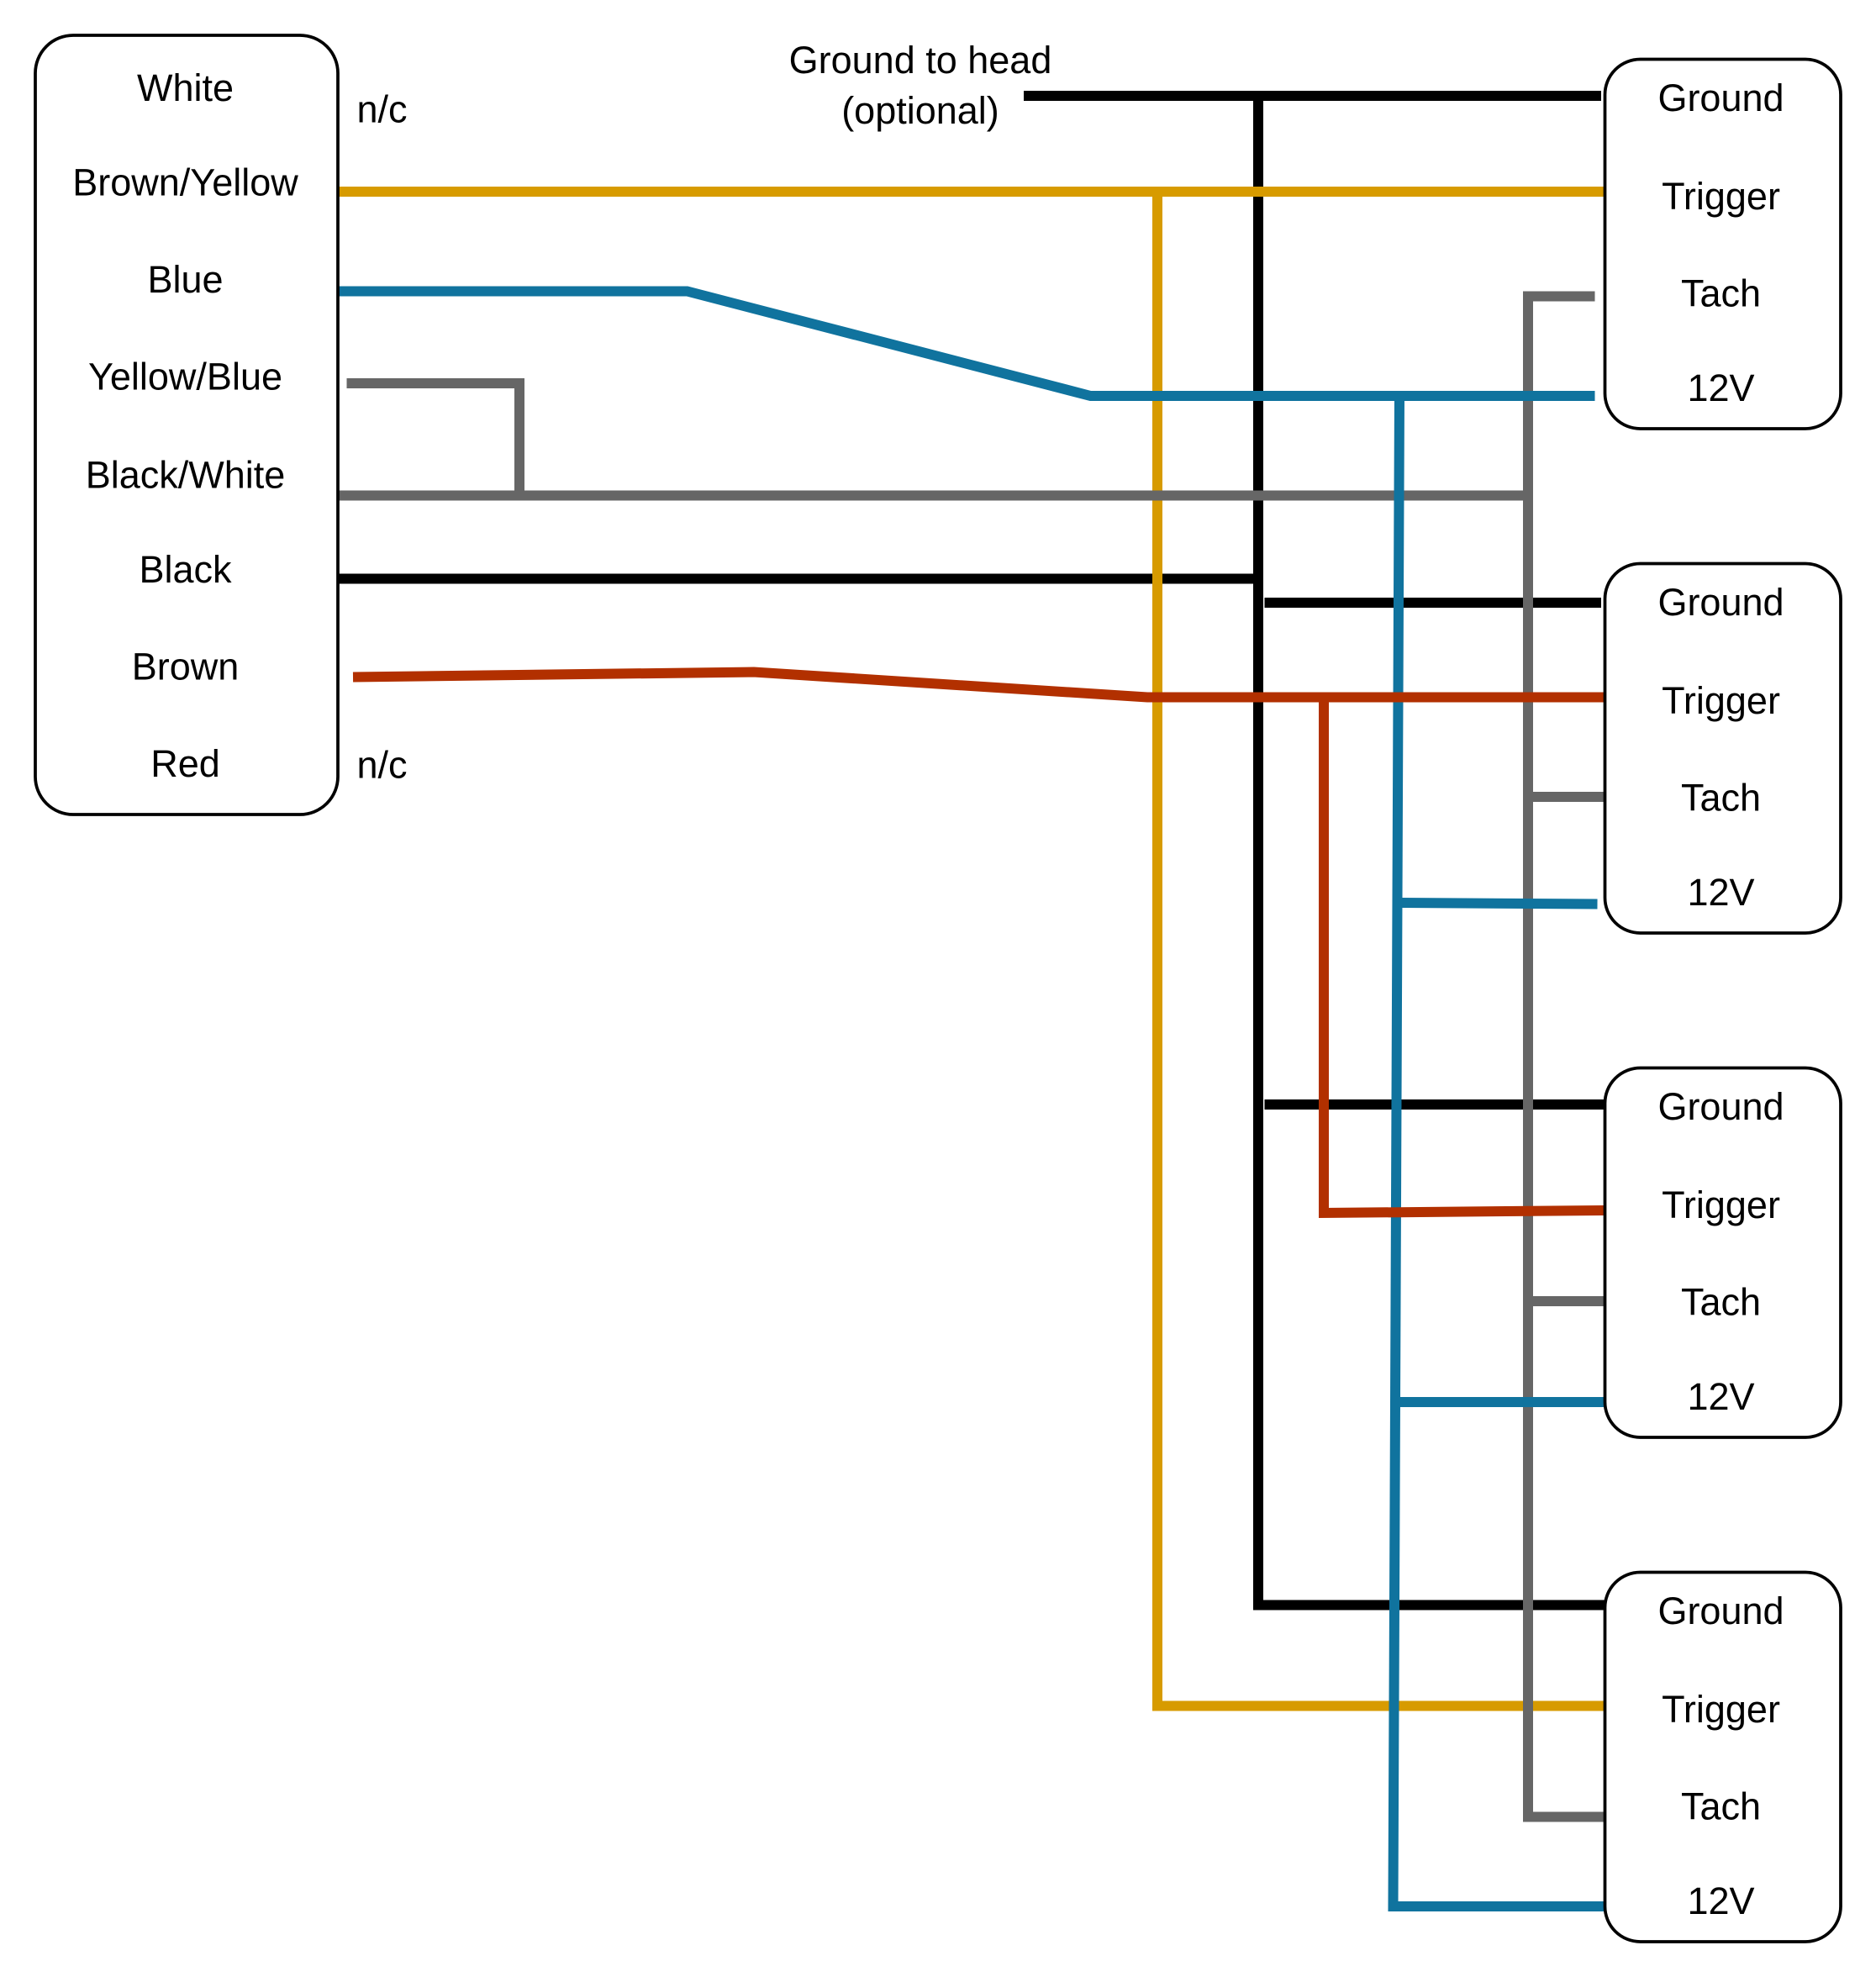 This screenshot has width=1876, height=1977. Describe the element at coordinates (966, 343) in the screenshot. I see `12v-source-wire` at that location.